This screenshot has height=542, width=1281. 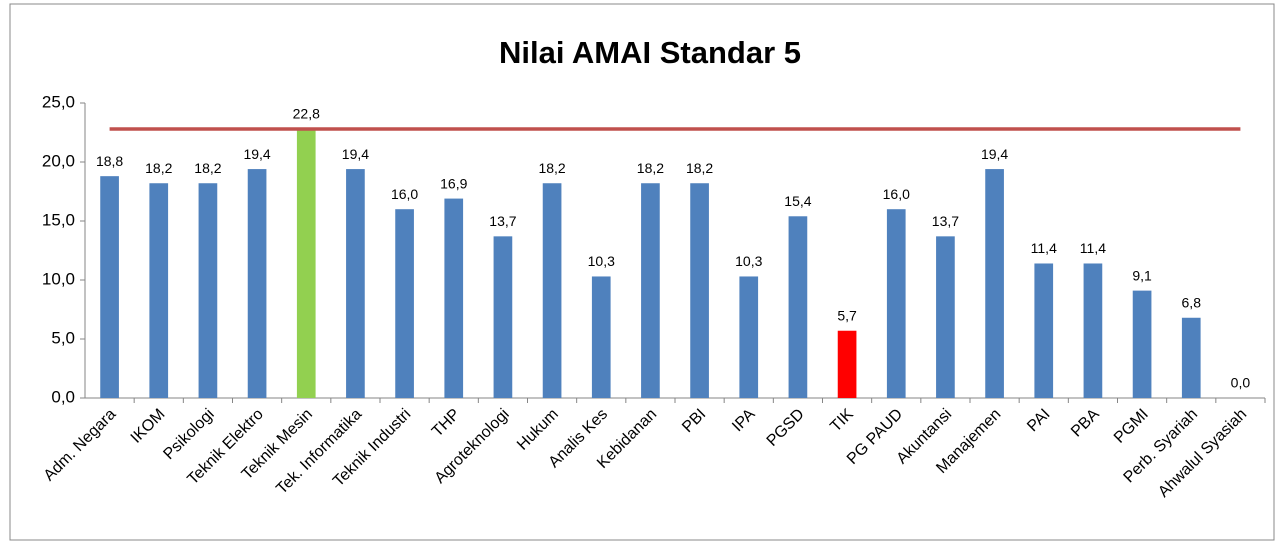 I want to click on value-label: 18,8, so click(x=109, y=161).